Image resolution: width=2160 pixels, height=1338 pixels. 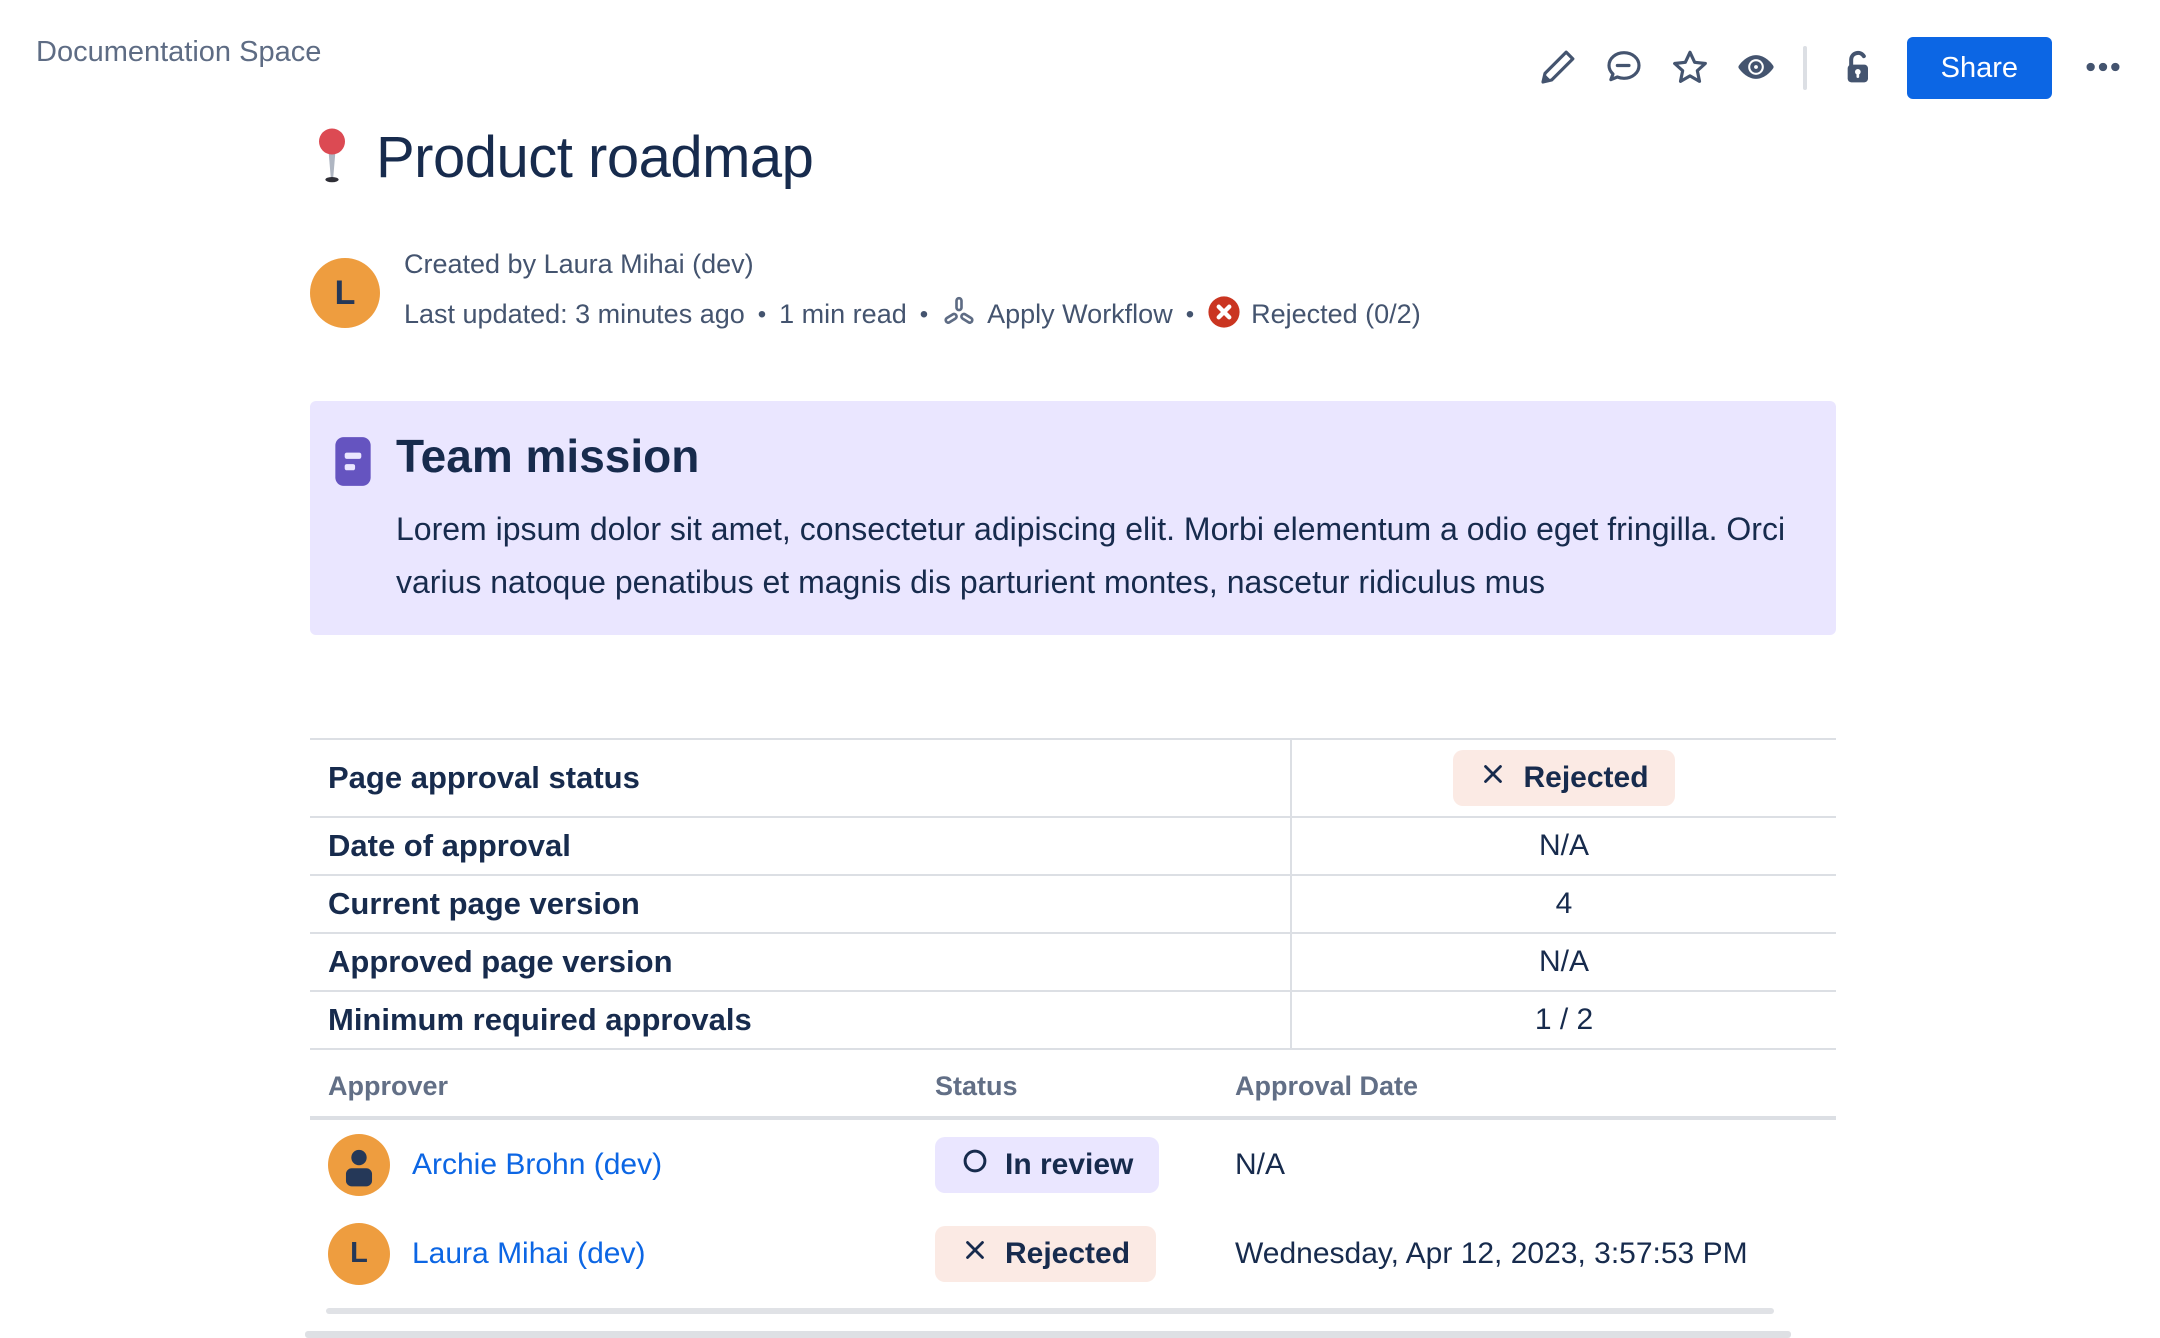 I want to click on round-pushpin-icon, so click(x=332, y=158).